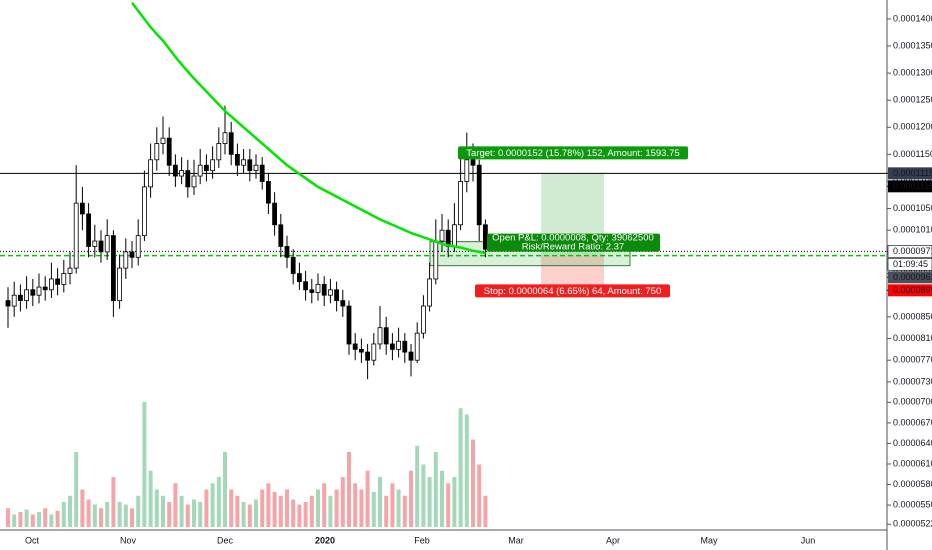 This screenshot has height=550, width=932. Describe the element at coordinates (912, 504) in the screenshot. I see `y-tick-label: 0.0000550` at that location.